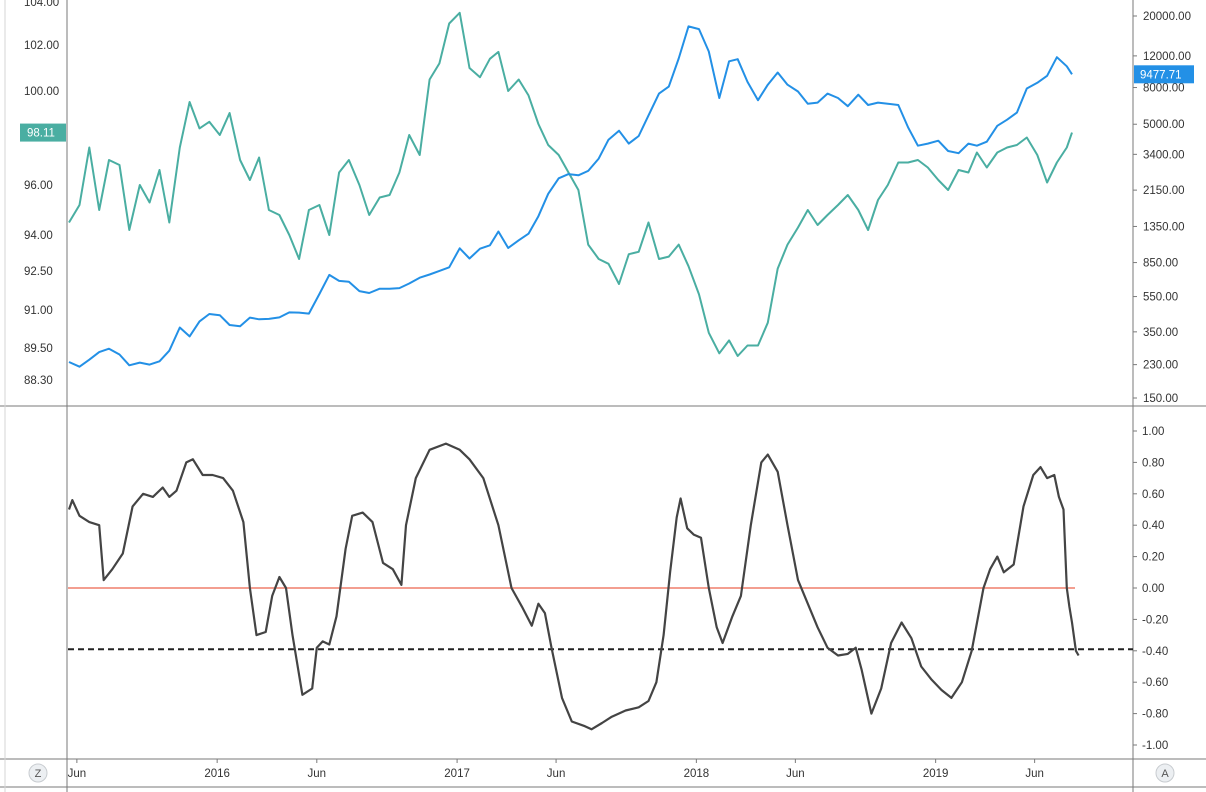 This screenshot has width=1206, height=792. Describe the element at coordinates (1153, 558) in the screenshot. I see `indicator-axis-tick-label: 0.20` at that location.